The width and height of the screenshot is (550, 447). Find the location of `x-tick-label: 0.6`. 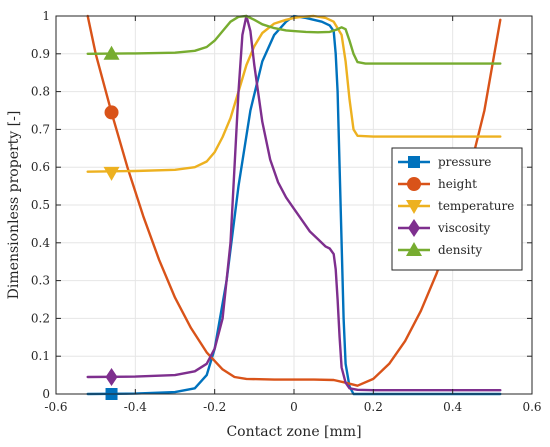

x-tick-label: 0.6 is located at coordinates (531, 407).